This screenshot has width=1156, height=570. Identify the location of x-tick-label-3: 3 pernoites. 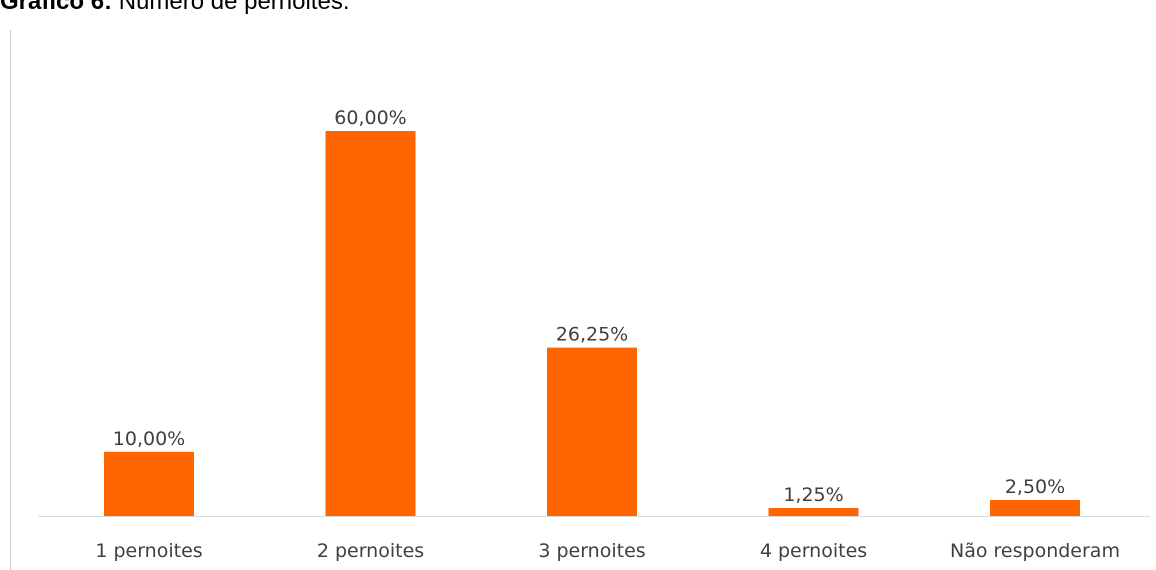
(591, 551).